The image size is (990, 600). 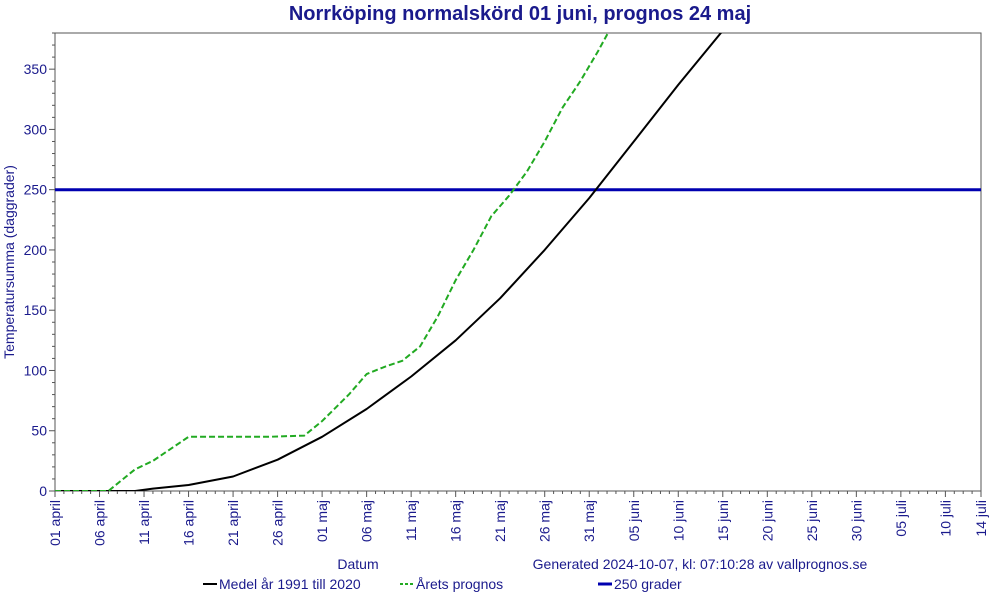 What do you see at coordinates (233, 523) in the screenshot?
I see `x-tick-label: 21 april` at bounding box center [233, 523].